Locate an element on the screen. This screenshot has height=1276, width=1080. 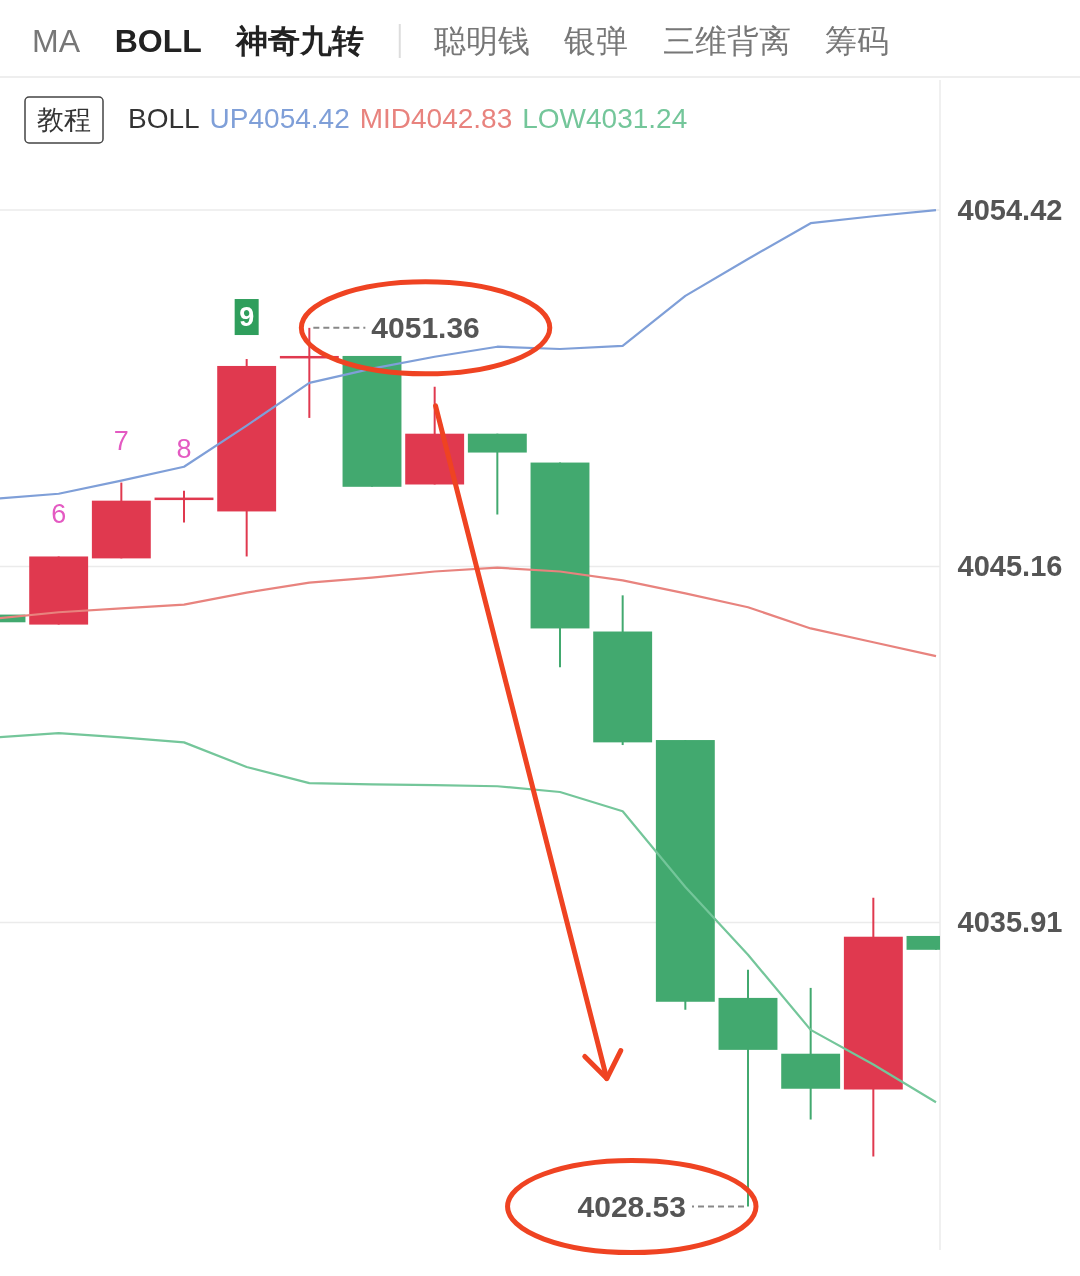
text: MID4042.83 is located at coordinates (436, 118).